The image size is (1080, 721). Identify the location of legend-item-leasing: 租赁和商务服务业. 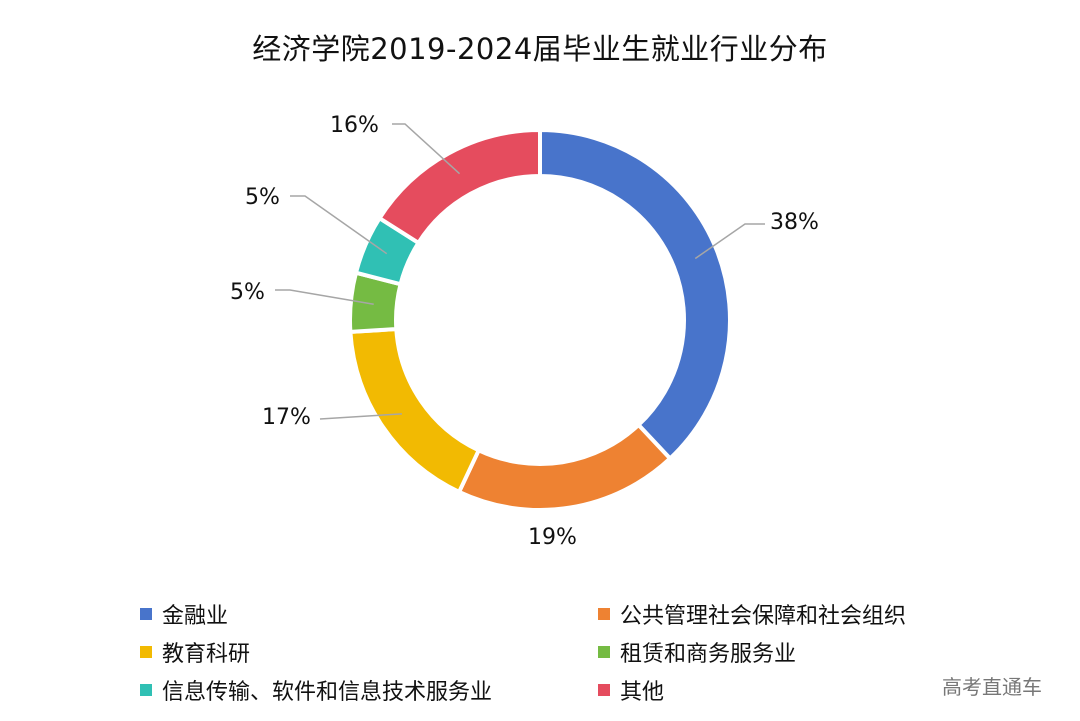
(697, 652).